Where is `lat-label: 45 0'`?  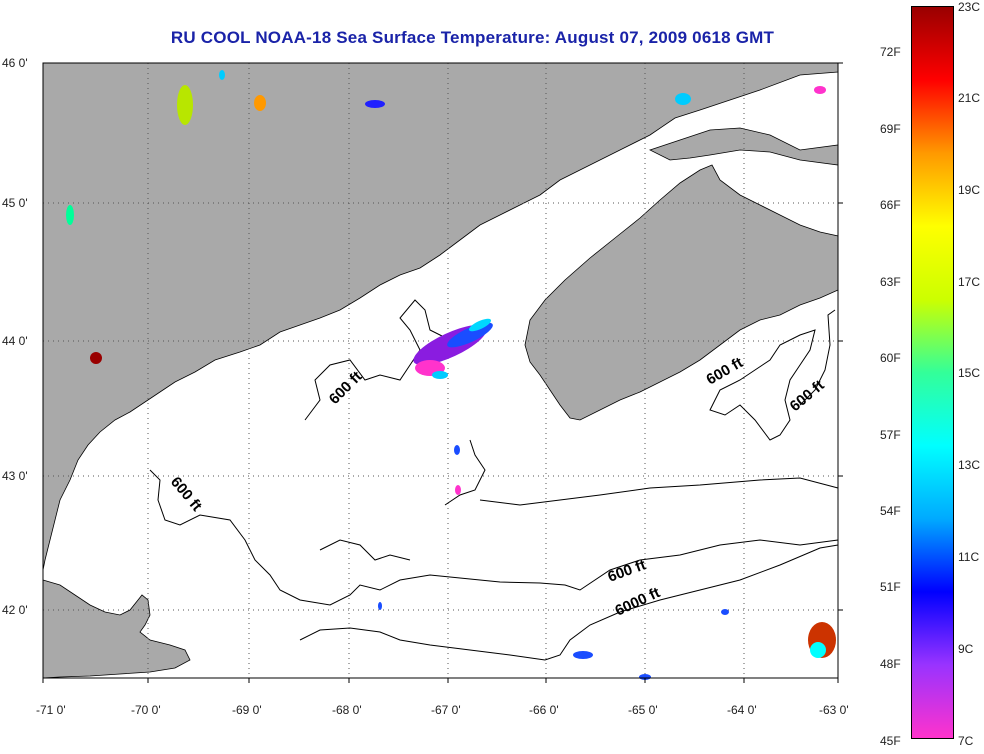 lat-label: 45 0' is located at coordinates (15, 203).